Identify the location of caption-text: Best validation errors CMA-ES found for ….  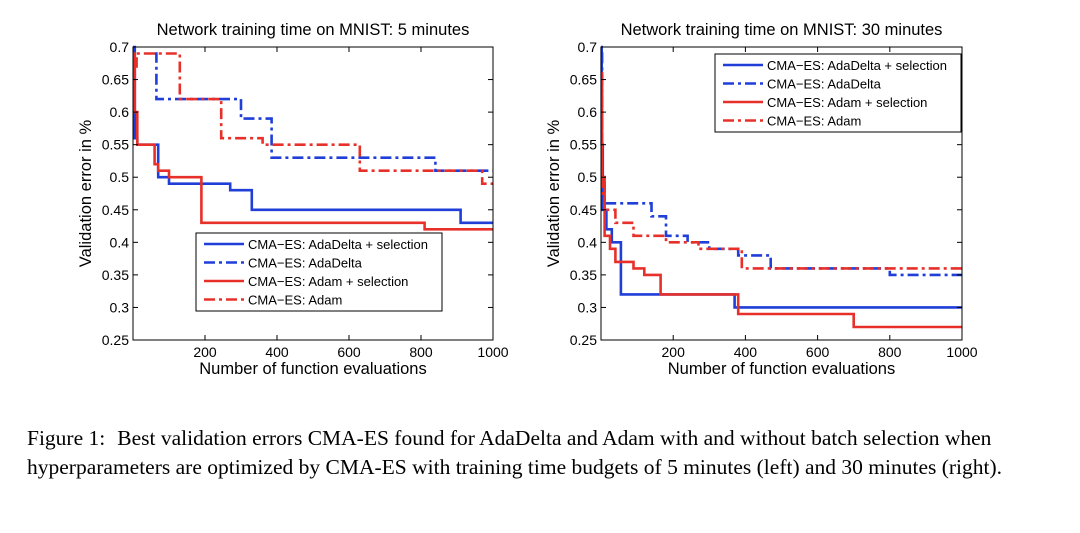
(515, 452).